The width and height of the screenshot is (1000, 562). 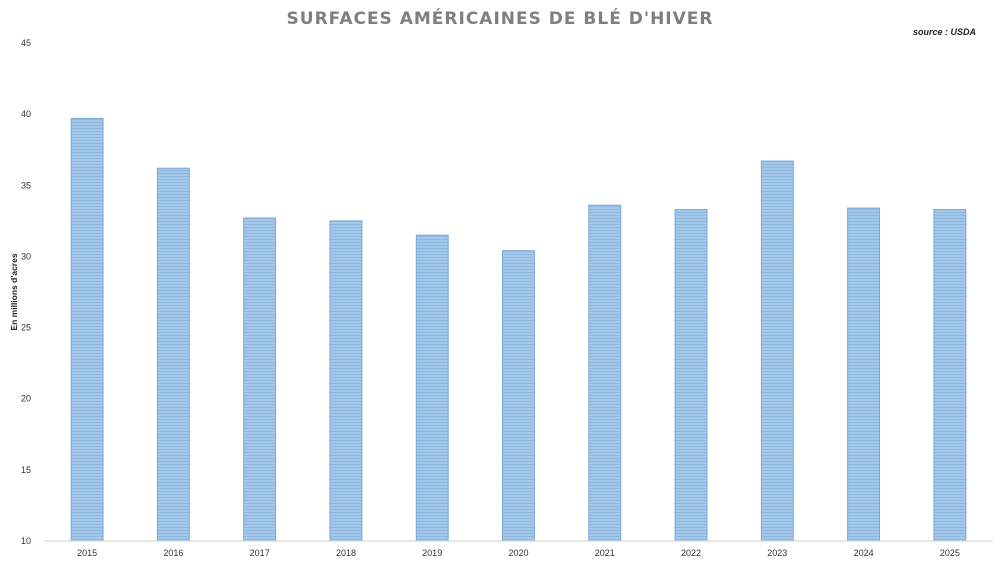 What do you see at coordinates (863, 374) in the screenshot?
I see `bar-2024` at bounding box center [863, 374].